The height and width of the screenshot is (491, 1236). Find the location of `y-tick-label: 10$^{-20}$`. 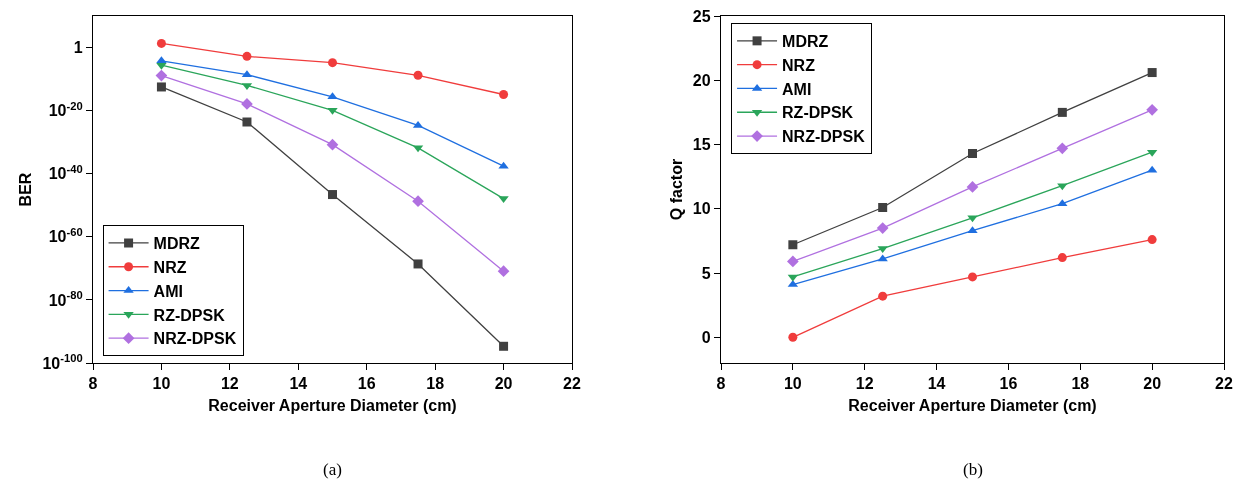

y-tick-label: 10$^{-20}$ is located at coordinates (65, 109).